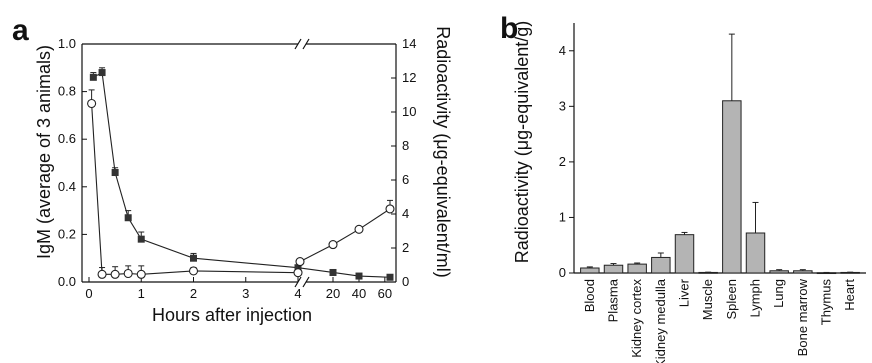 This screenshot has width=872, height=363. Describe the element at coordinates (707, 299) in the screenshot. I see `panel-b-category-label: Muscle` at that location.